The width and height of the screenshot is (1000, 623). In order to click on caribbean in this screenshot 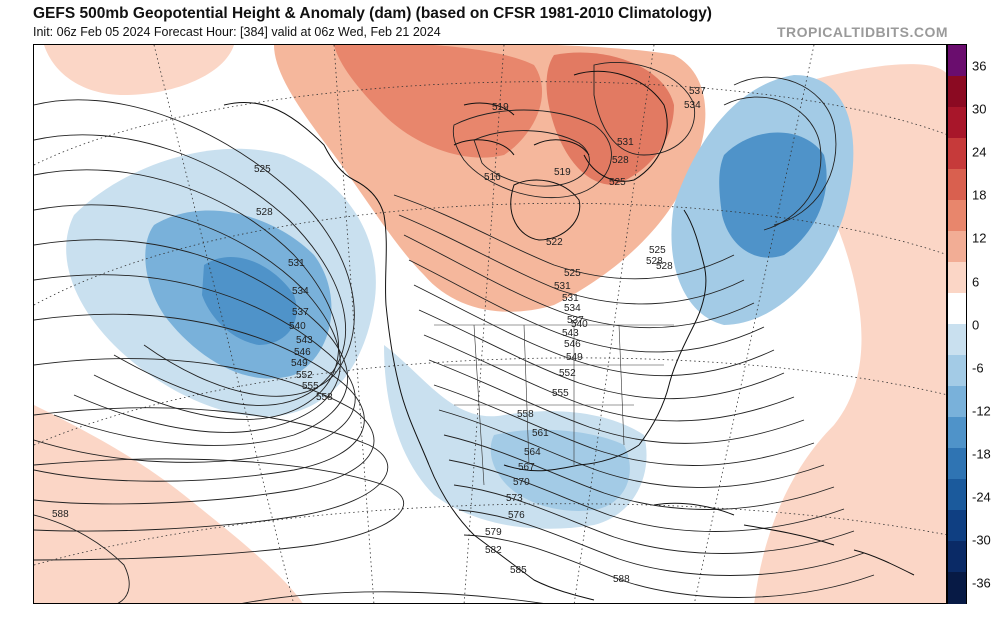, I will do `click(829, 550)`.